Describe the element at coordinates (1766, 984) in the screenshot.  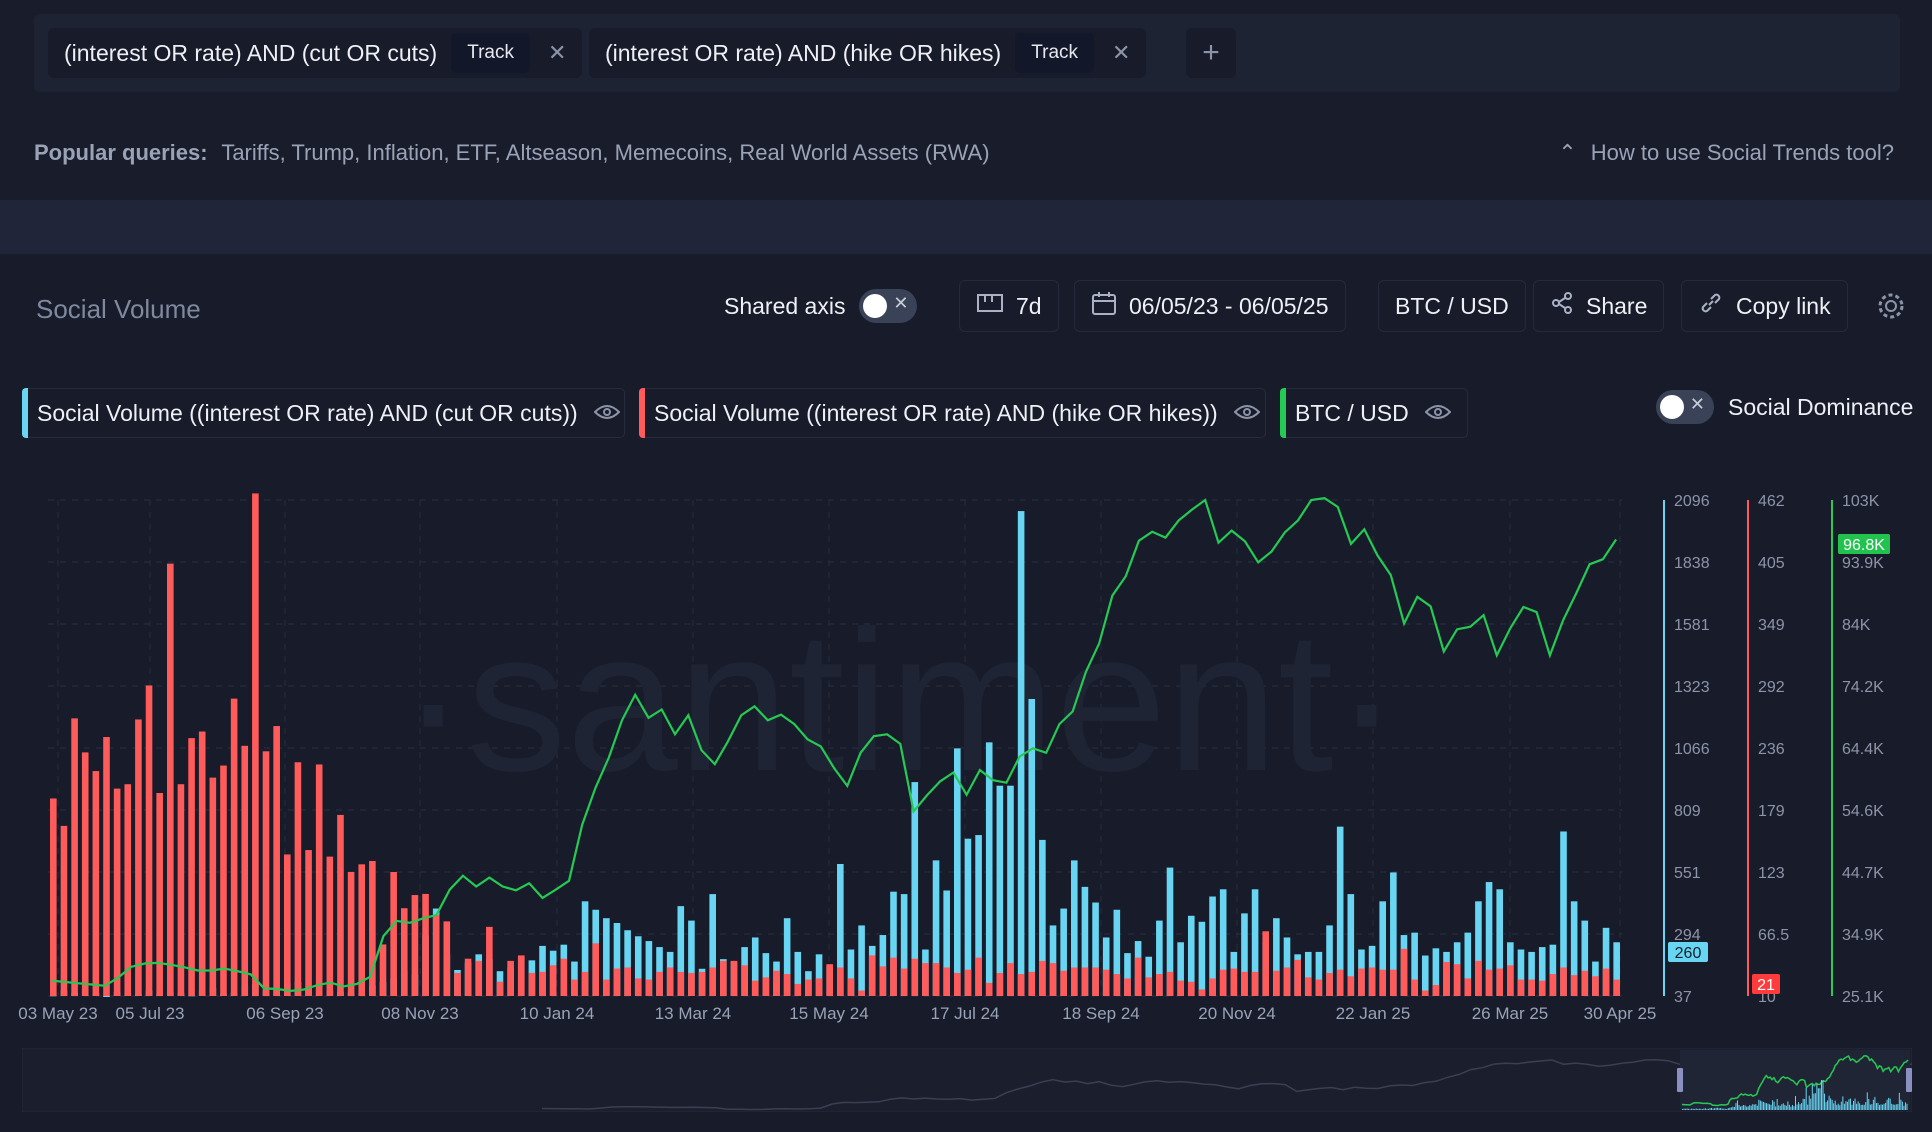
I see `last-value-badge` at that location.